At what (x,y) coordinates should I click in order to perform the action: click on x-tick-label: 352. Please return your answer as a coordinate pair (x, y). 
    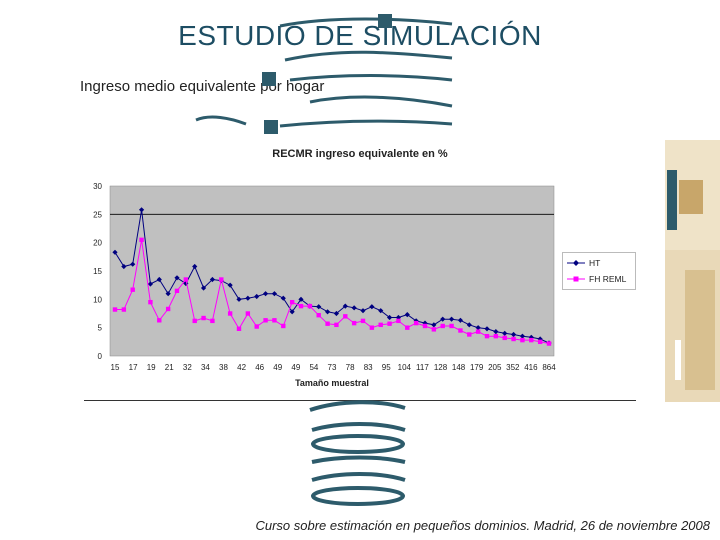
    Looking at the image, I should click on (513, 367).